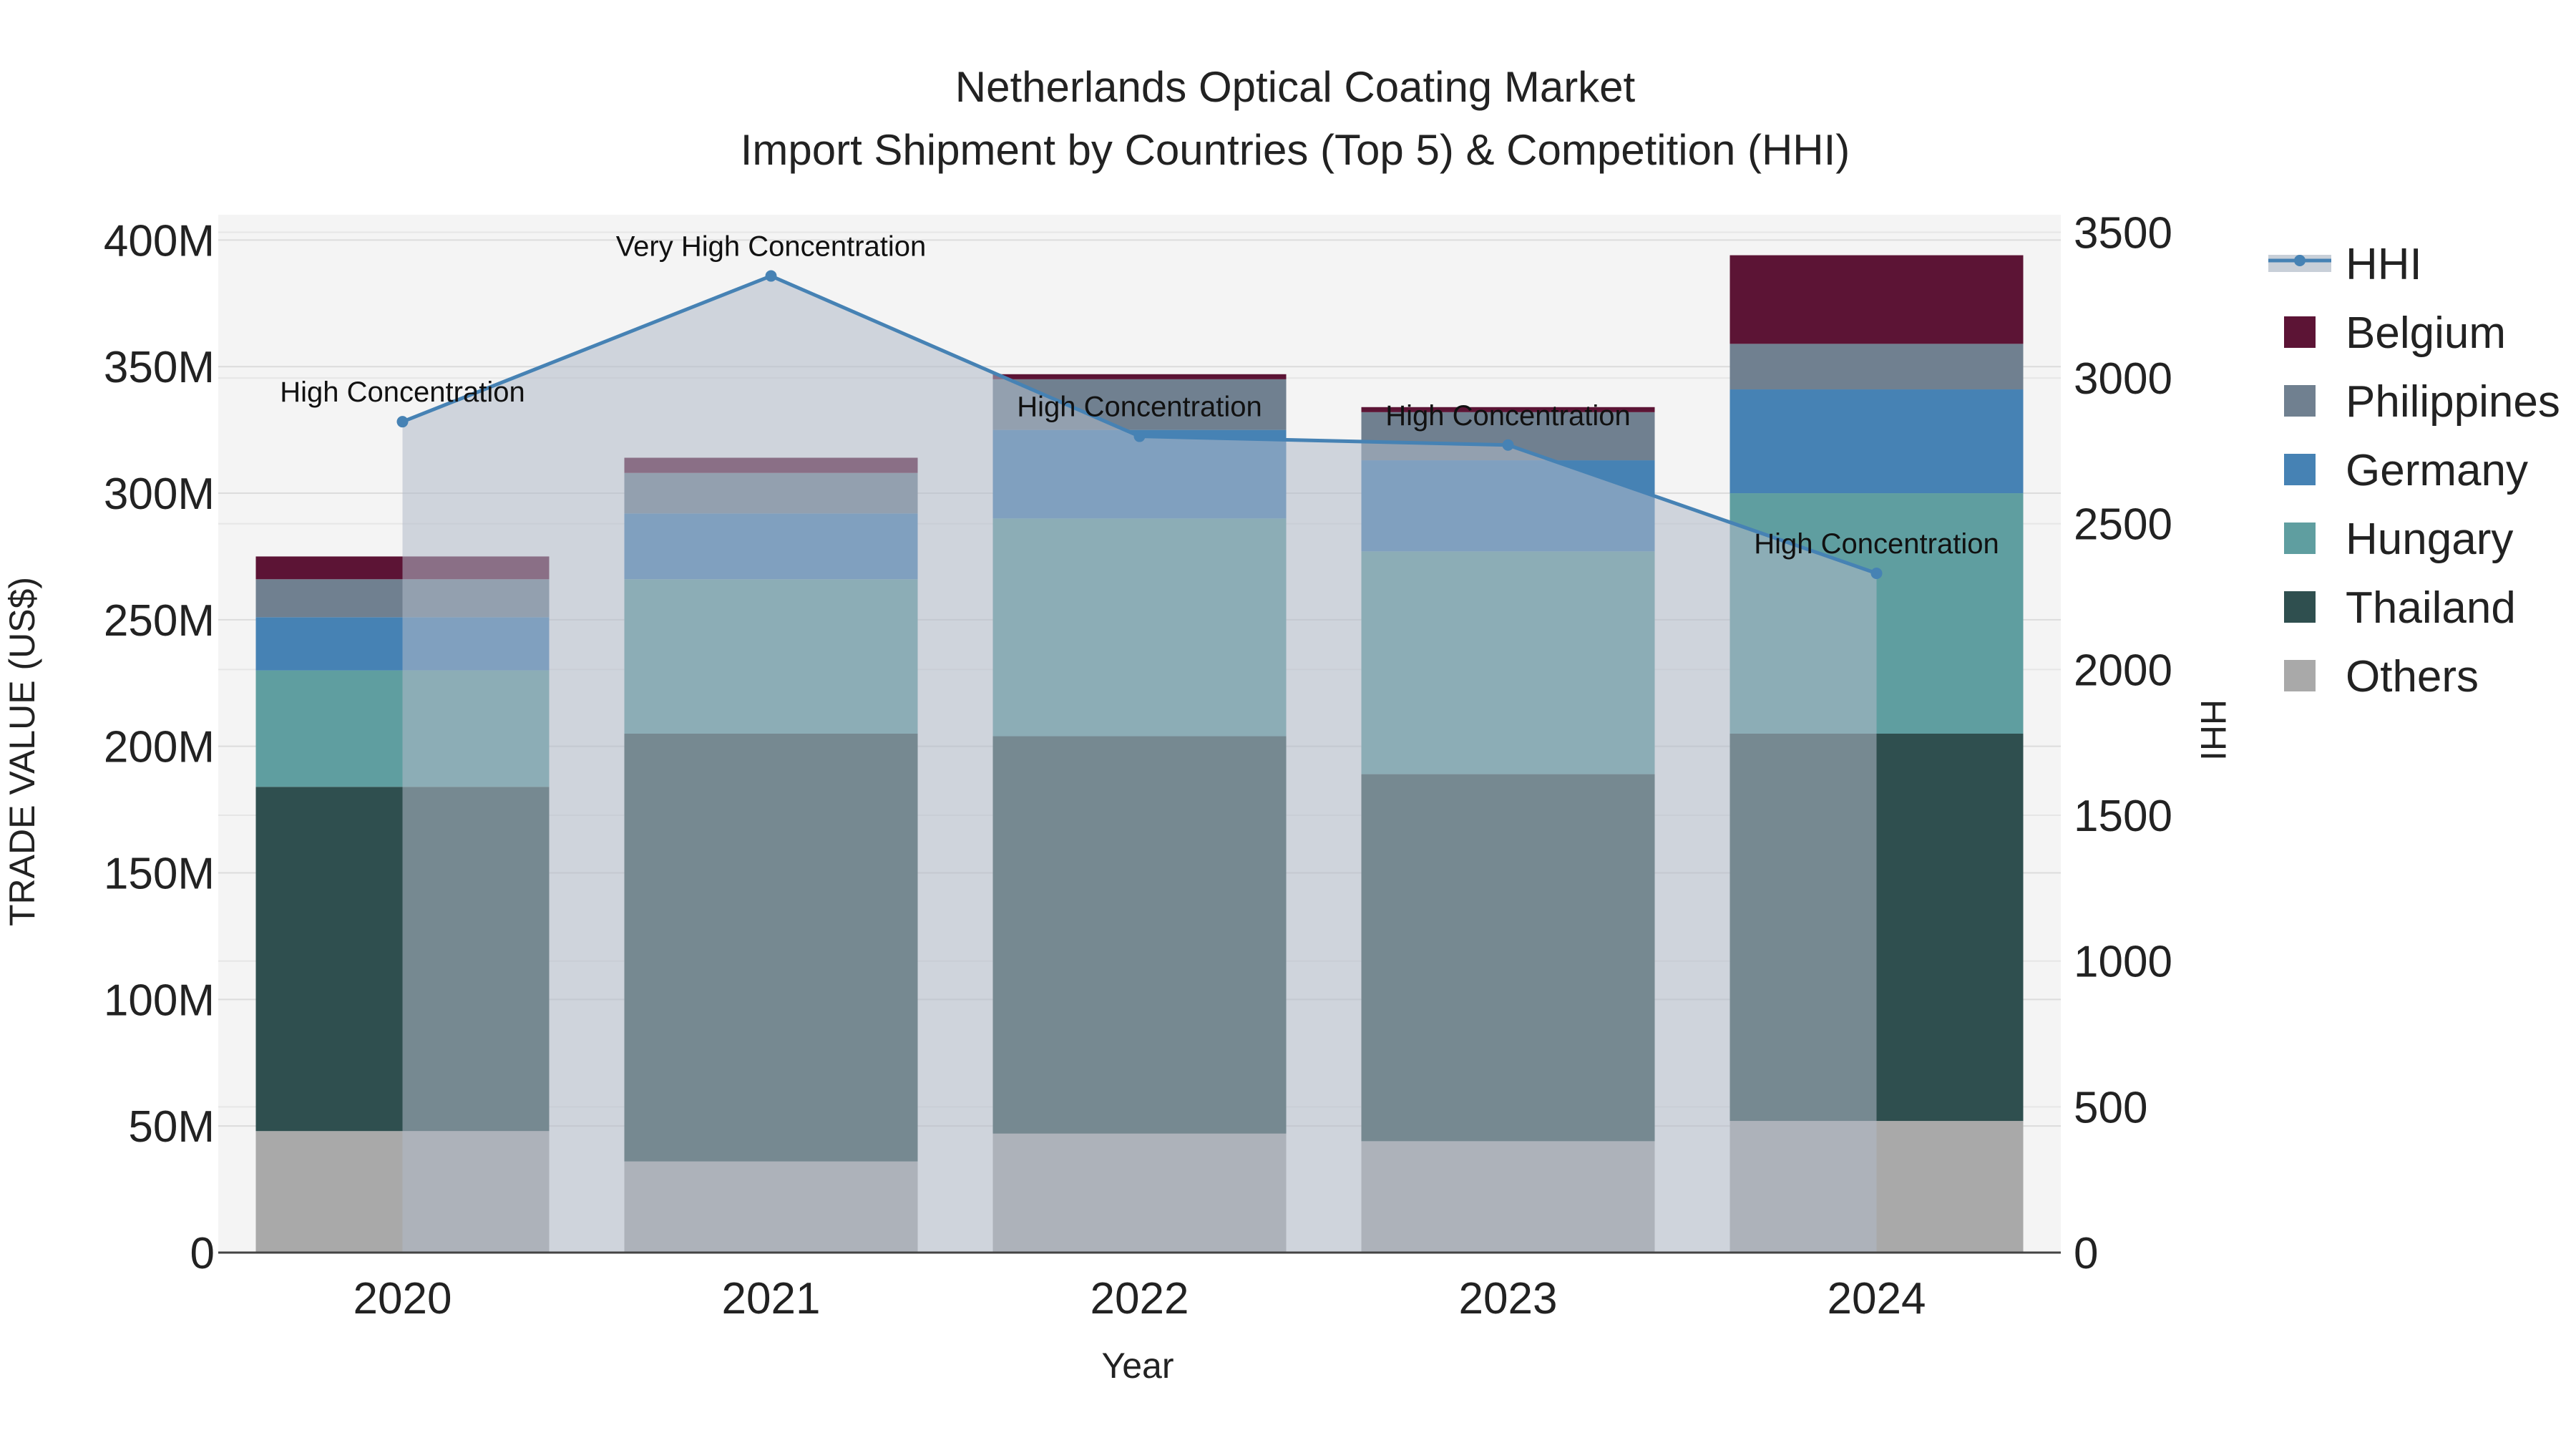 This screenshot has width=2576, height=1453. Describe the element at coordinates (1508, 445) in the screenshot. I see `hhi-marker-2023` at that location.